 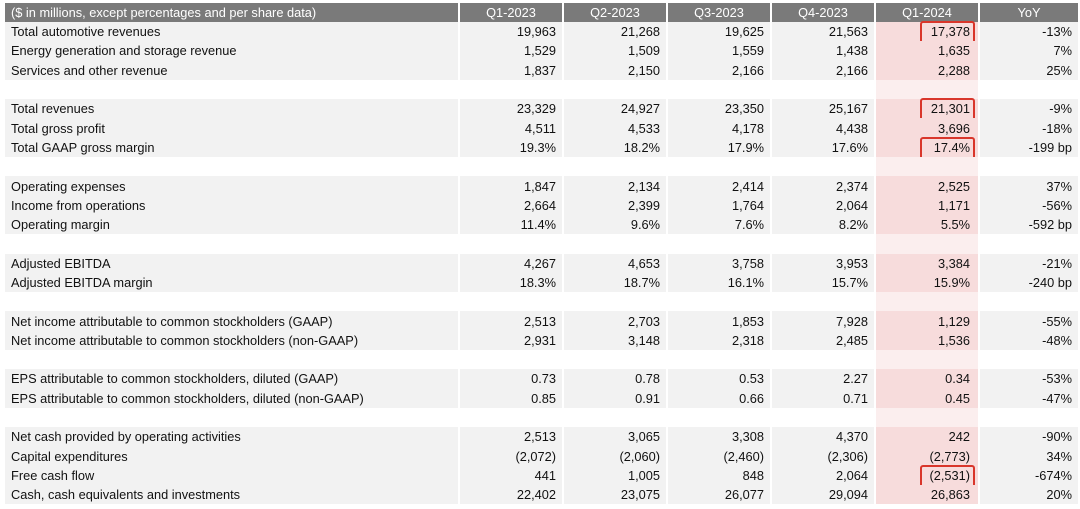 What do you see at coordinates (510, 340) in the screenshot?
I see `cell-q1-2023: 2,931` at bounding box center [510, 340].